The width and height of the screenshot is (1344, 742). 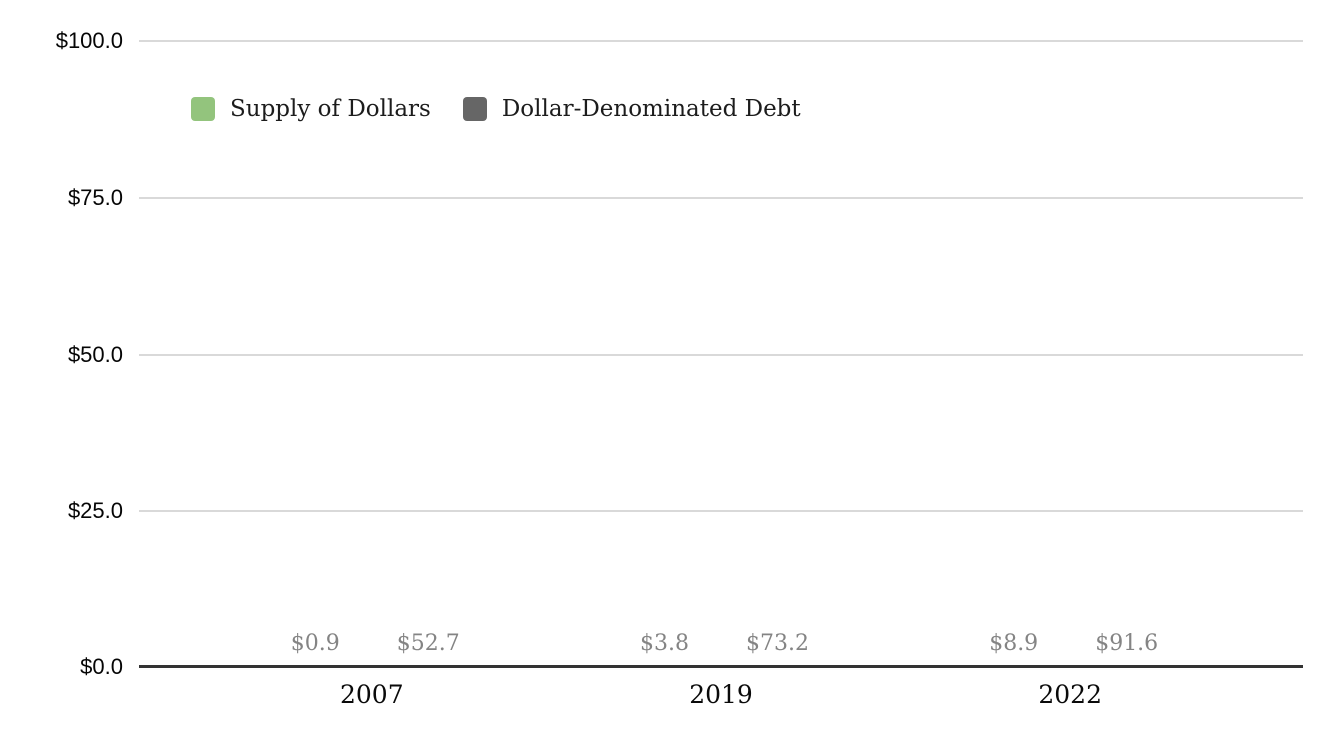 What do you see at coordinates (95, 511) in the screenshot?
I see `y-axis-tick-label: $25.0` at bounding box center [95, 511].